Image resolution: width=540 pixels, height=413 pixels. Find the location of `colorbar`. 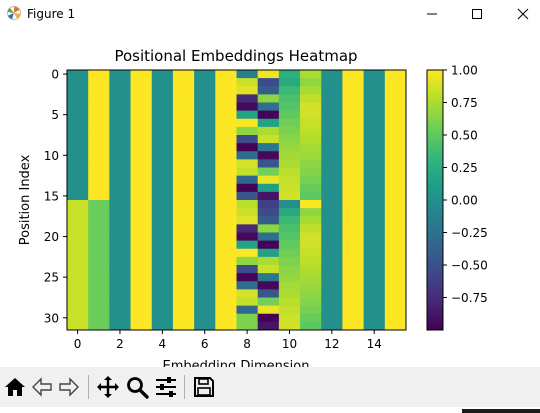

colorbar is located at coordinates (435, 200).